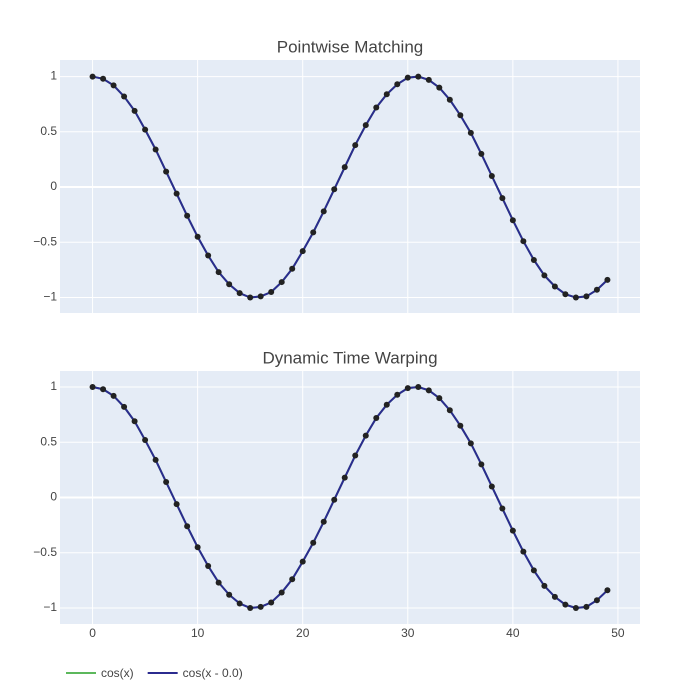 This screenshot has width=700, height=700. Describe the element at coordinates (513, 633) in the screenshot. I see `x-tick-label: 40` at that location.